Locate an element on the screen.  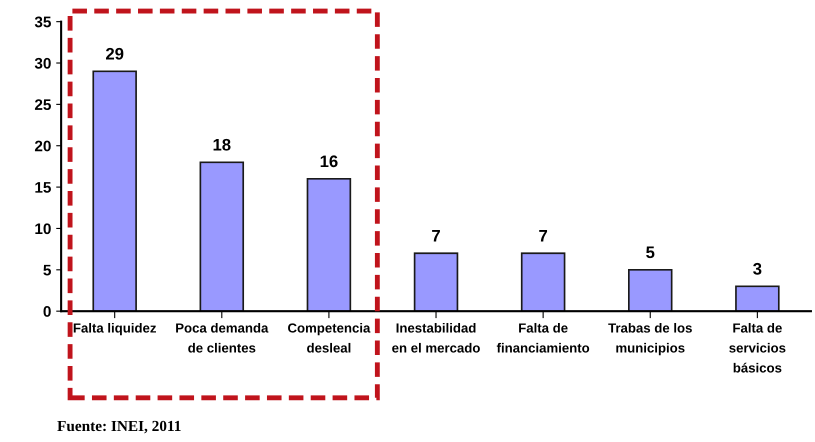
x-tick-label: Falta de servicios básicos is located at coordinates (757, 347).